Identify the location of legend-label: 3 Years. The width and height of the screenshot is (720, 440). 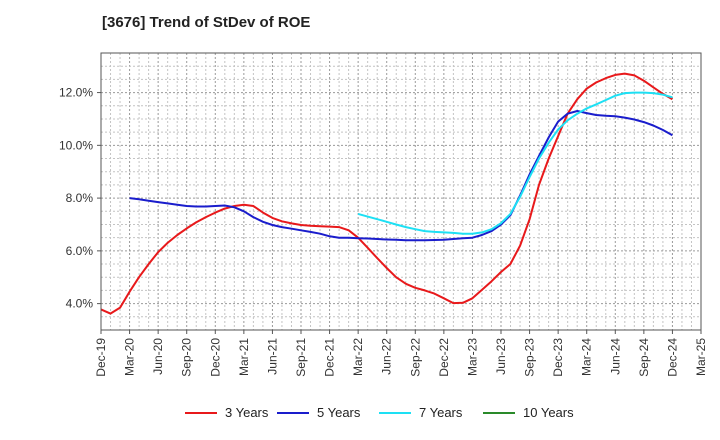
(247, 412).